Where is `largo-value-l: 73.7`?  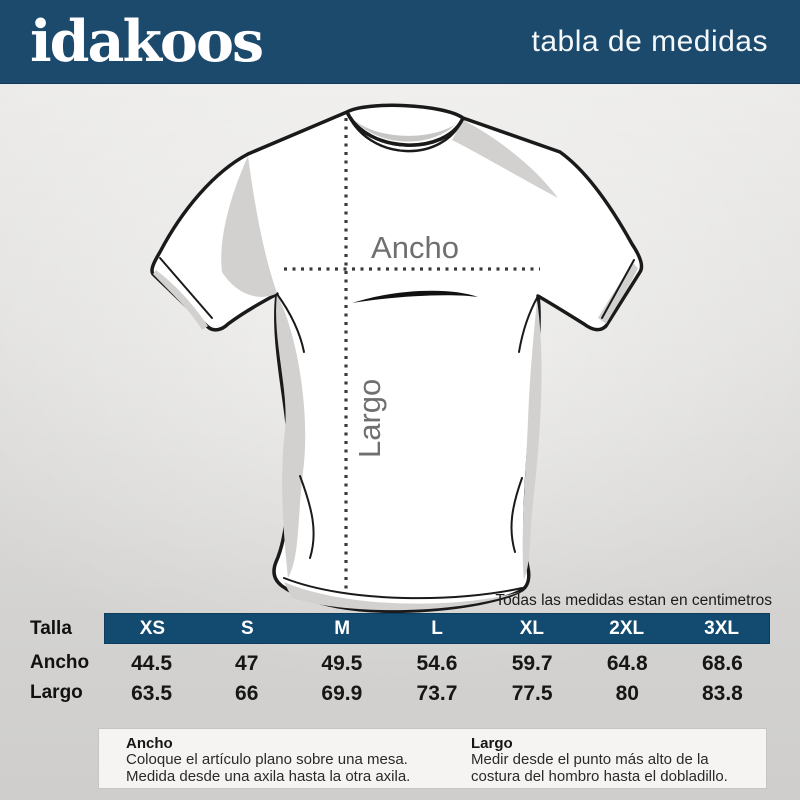
largo-value-l: 73.7 is located at coordinates (437, 693).